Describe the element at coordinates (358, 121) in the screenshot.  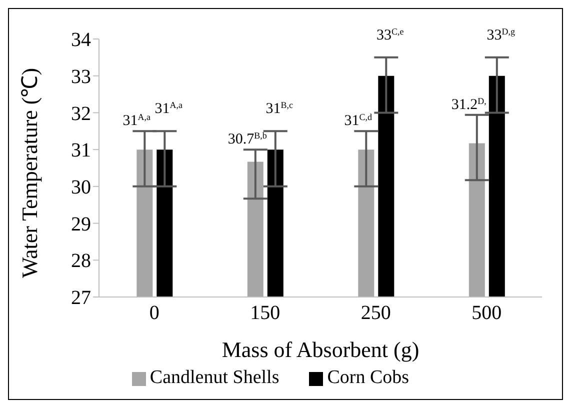
I see `data-label: 31$^{C,d}$` at that location.